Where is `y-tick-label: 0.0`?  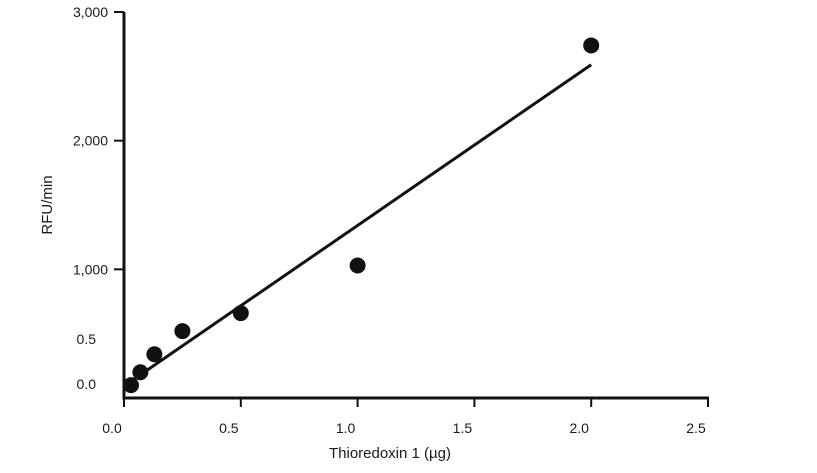
y-tick-label: 0.0 is located at coordinates (87, 384).